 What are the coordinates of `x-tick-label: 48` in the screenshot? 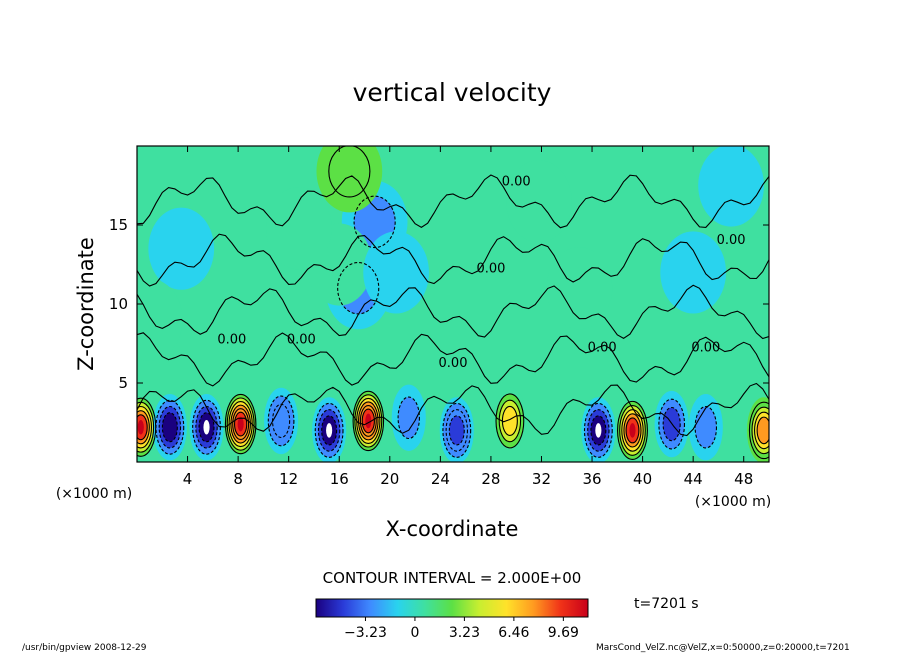 It's located at (743, 479).